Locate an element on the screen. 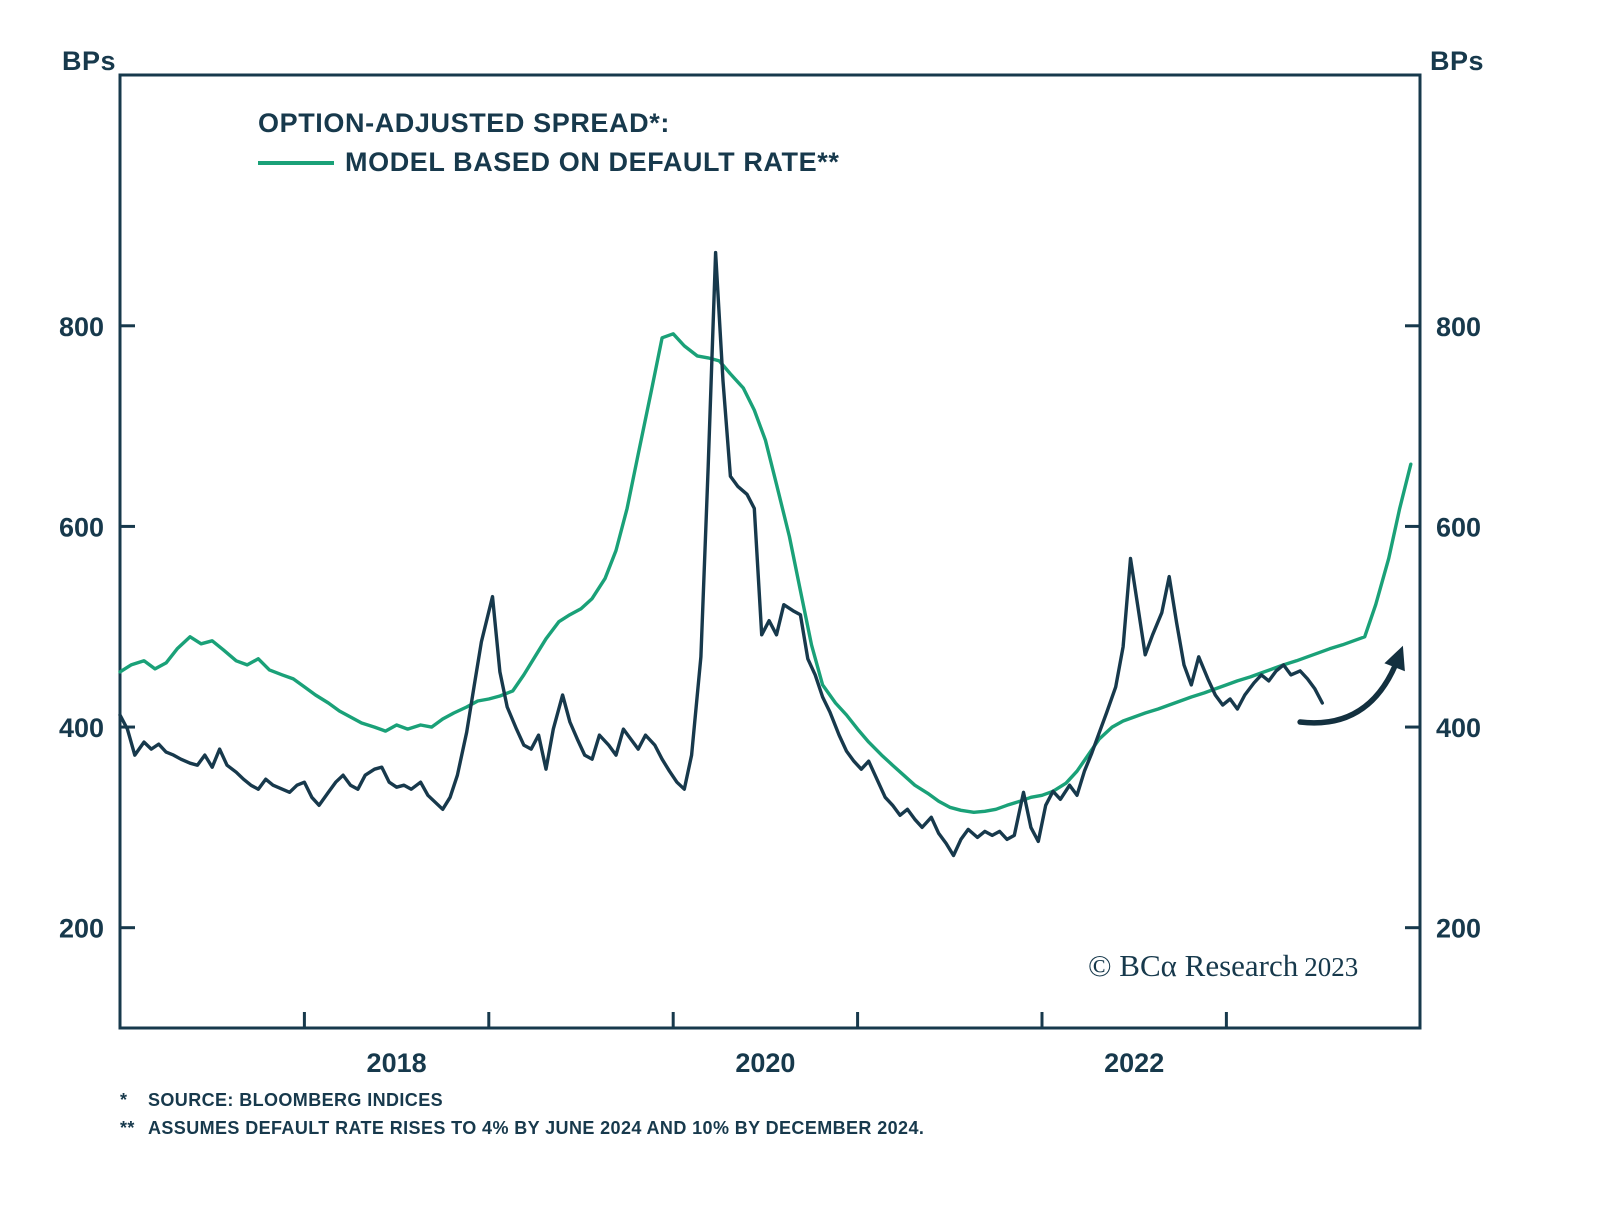 This screenshot has height=1218, width=1600. footnote-source-text: SOURCE: BLOOMBERG INDICES is located at coordinates (296, 1100).